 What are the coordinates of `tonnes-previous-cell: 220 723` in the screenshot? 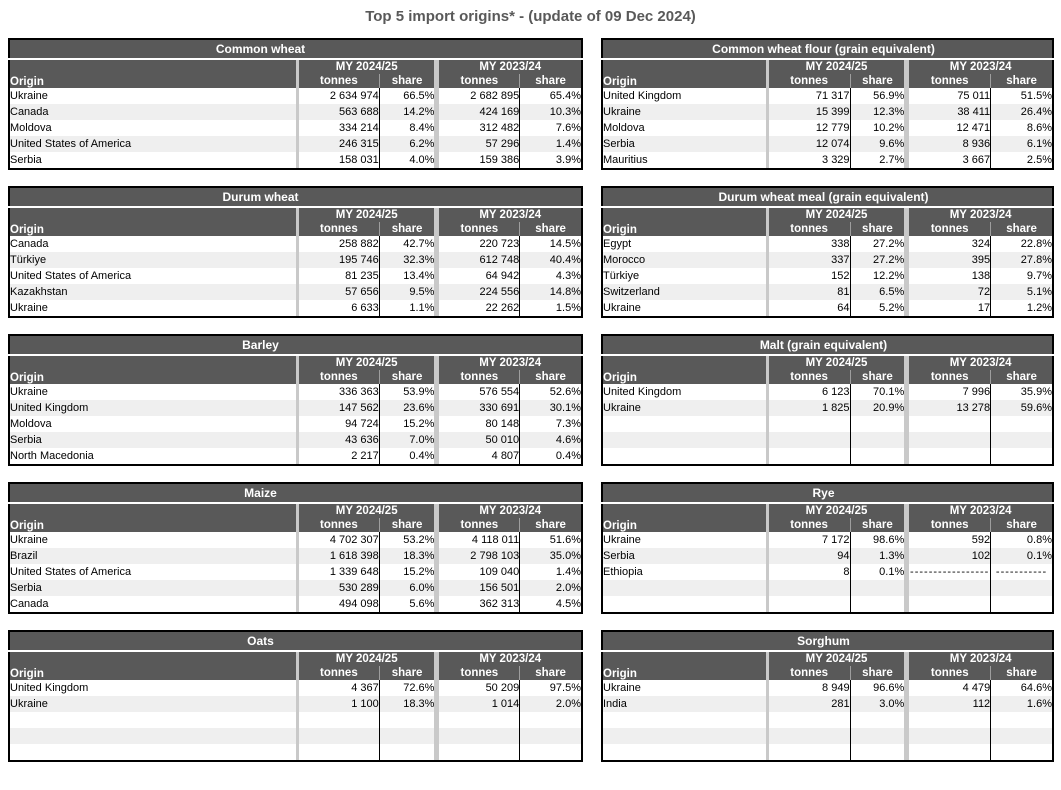 It's located at (479, 244).